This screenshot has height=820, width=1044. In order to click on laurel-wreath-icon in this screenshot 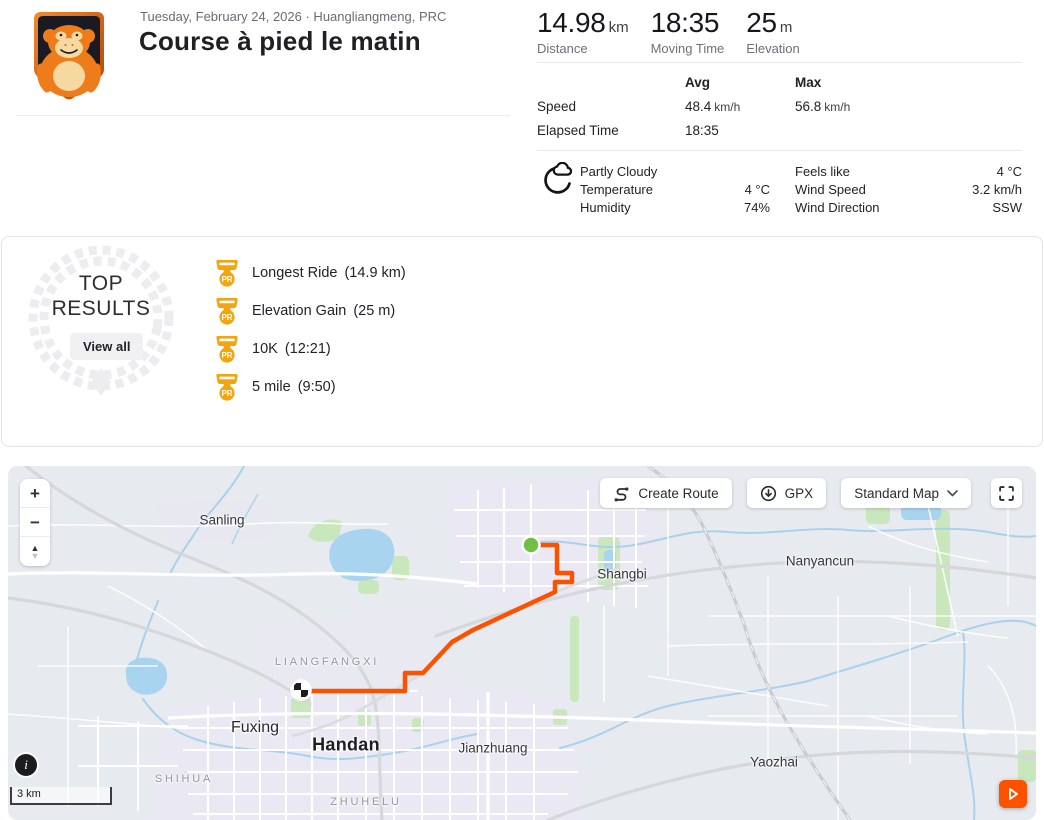, I will do `click(101, 320)`.